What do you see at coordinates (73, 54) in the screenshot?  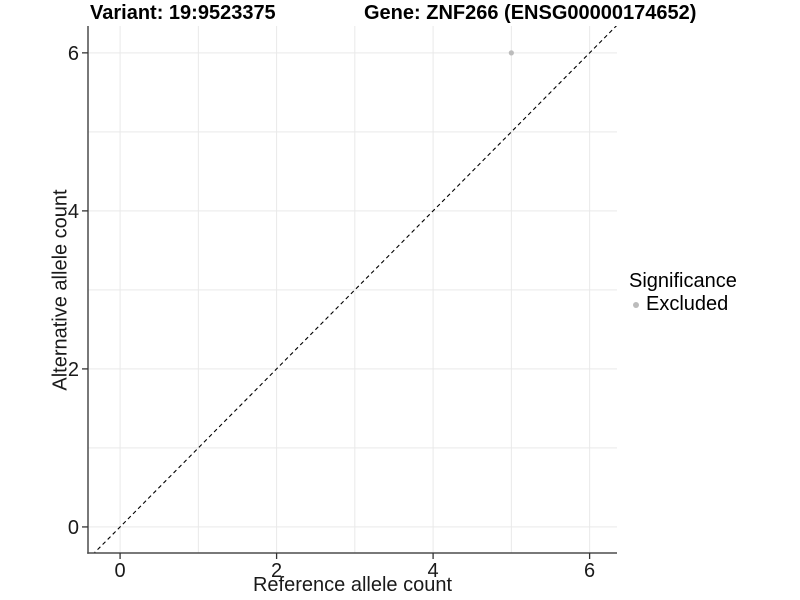 I see `y-tick-label: 6` at bounding box center [73, 54].